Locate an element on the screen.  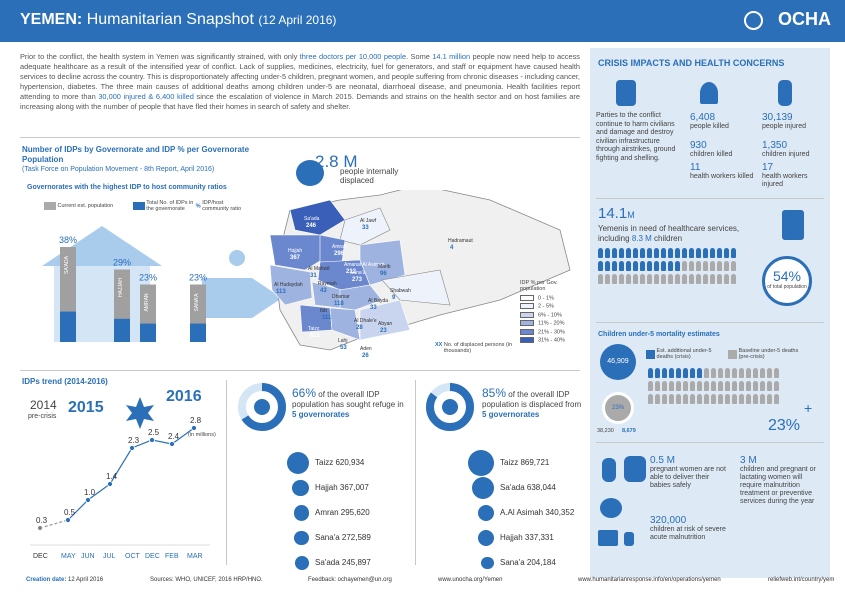
idp-total: 2.8 M is located at coordinates (336, 162).